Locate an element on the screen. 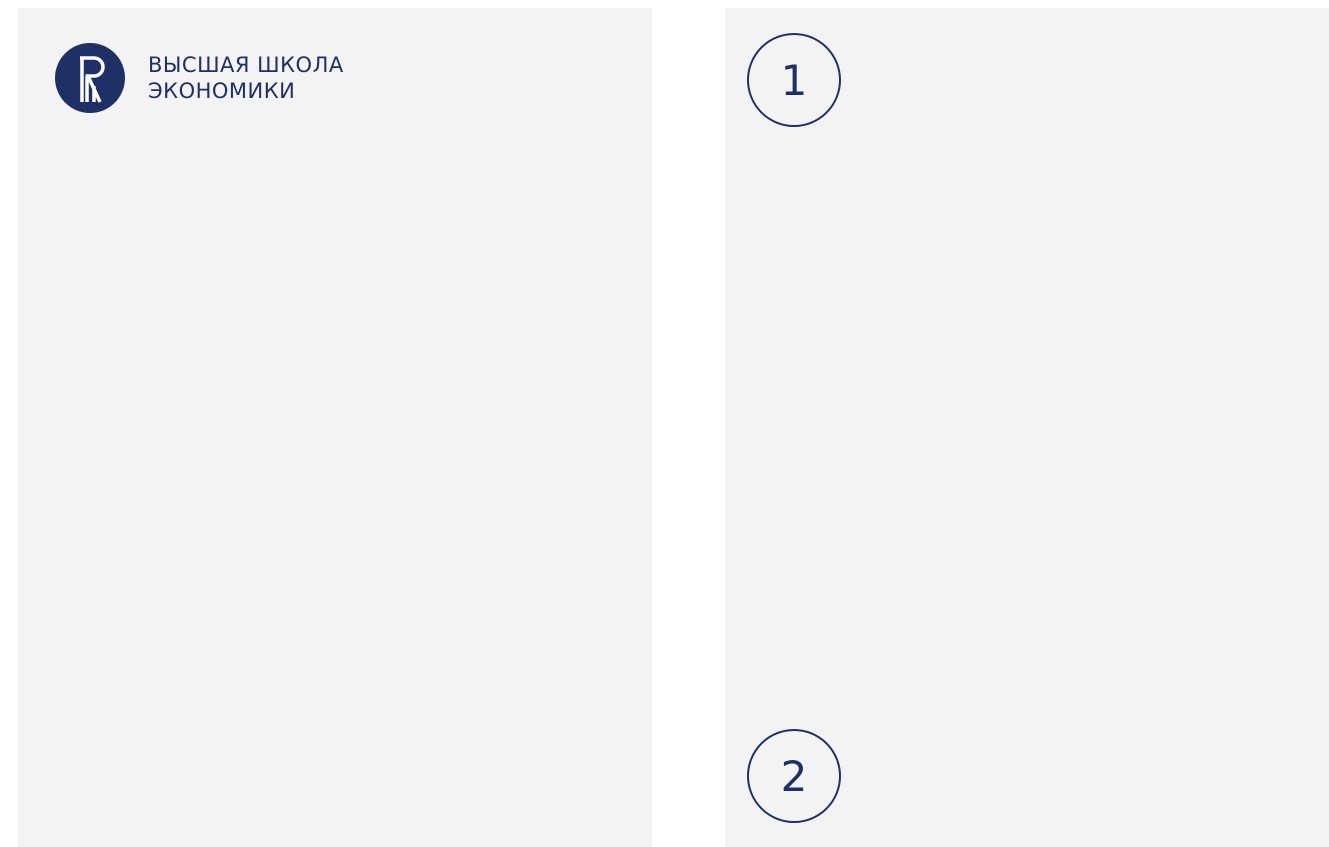 This screenshot has height=847, width=1329. marker: 2 is located at coordinates (794, 776).